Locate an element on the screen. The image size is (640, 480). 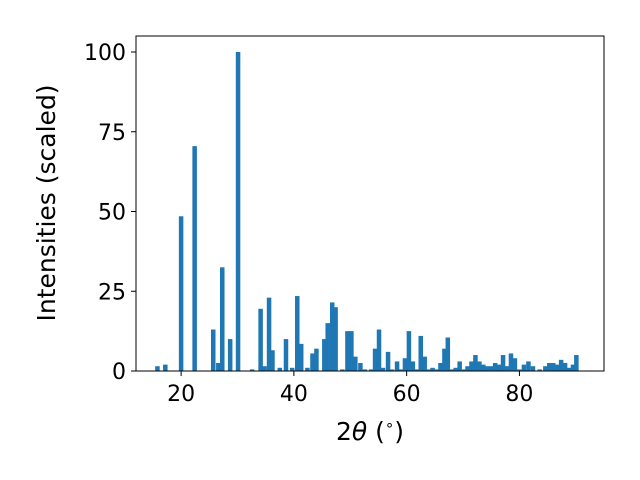
x-axis-ticks: 20 40 60 80 is located at coordinates (350, 389).